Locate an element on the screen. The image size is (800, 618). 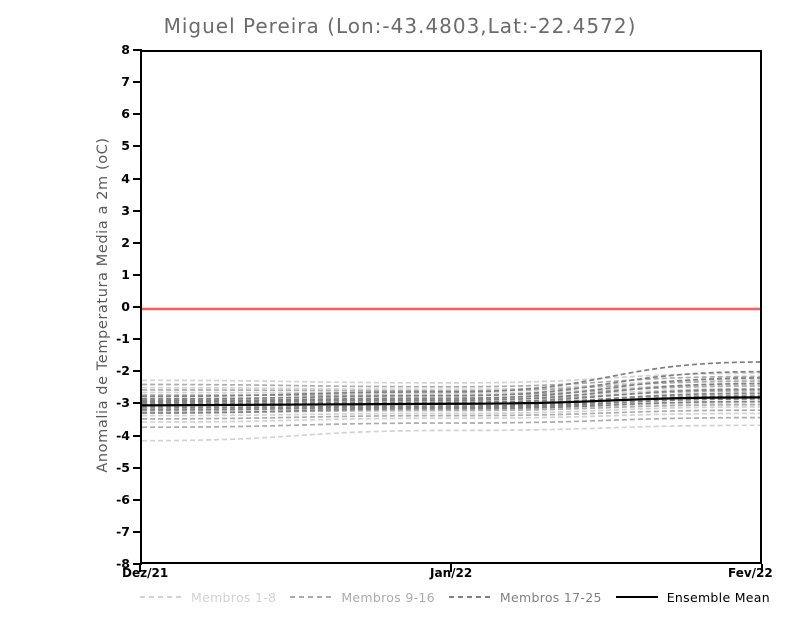
y-axis-tick-label: 7 is located at coordinates (125, 82).